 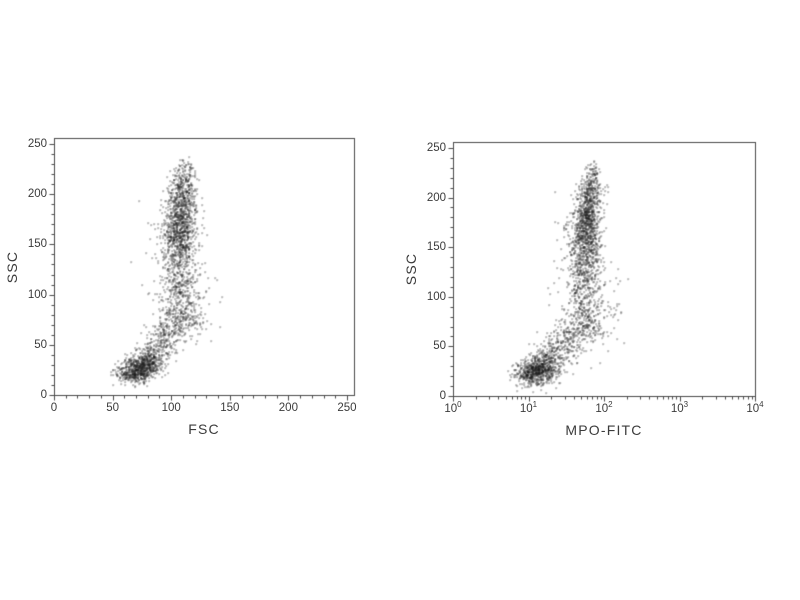 I want to click on x-tick-label-10e1: 10¹, so click(x=528, y=407).